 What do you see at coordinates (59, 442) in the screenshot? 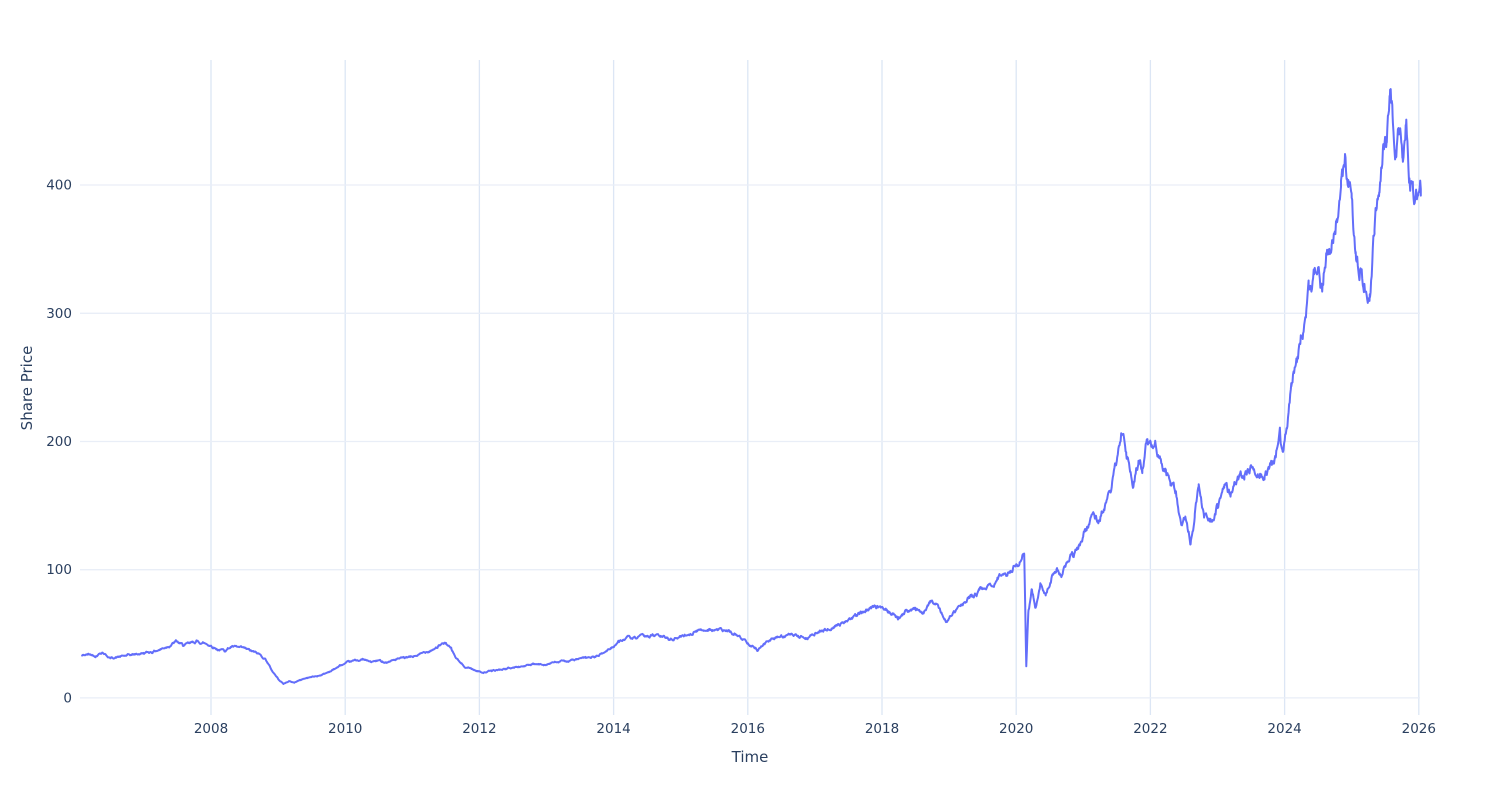
I see `y-tick-label: 200` at bounding box center [59, 442].